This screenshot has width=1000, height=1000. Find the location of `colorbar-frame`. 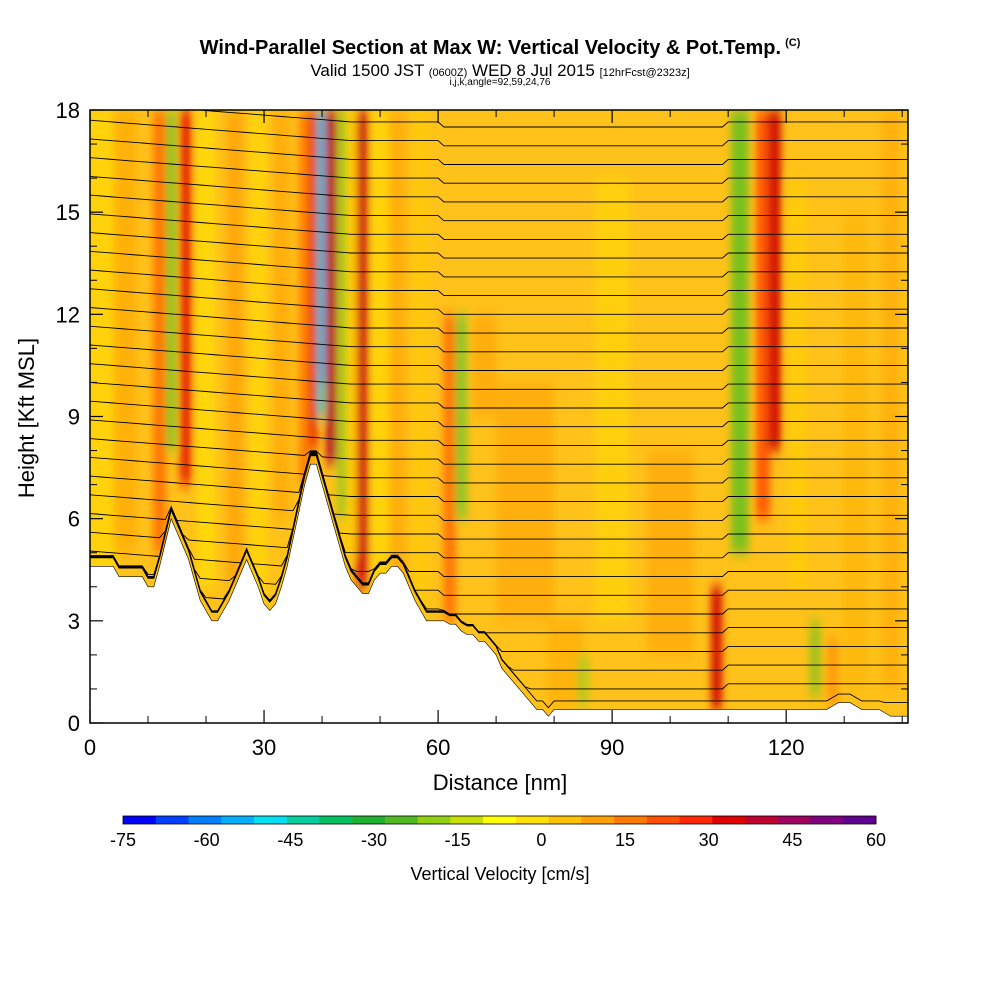

colorbar-frame is located at coordinates (499, 820).